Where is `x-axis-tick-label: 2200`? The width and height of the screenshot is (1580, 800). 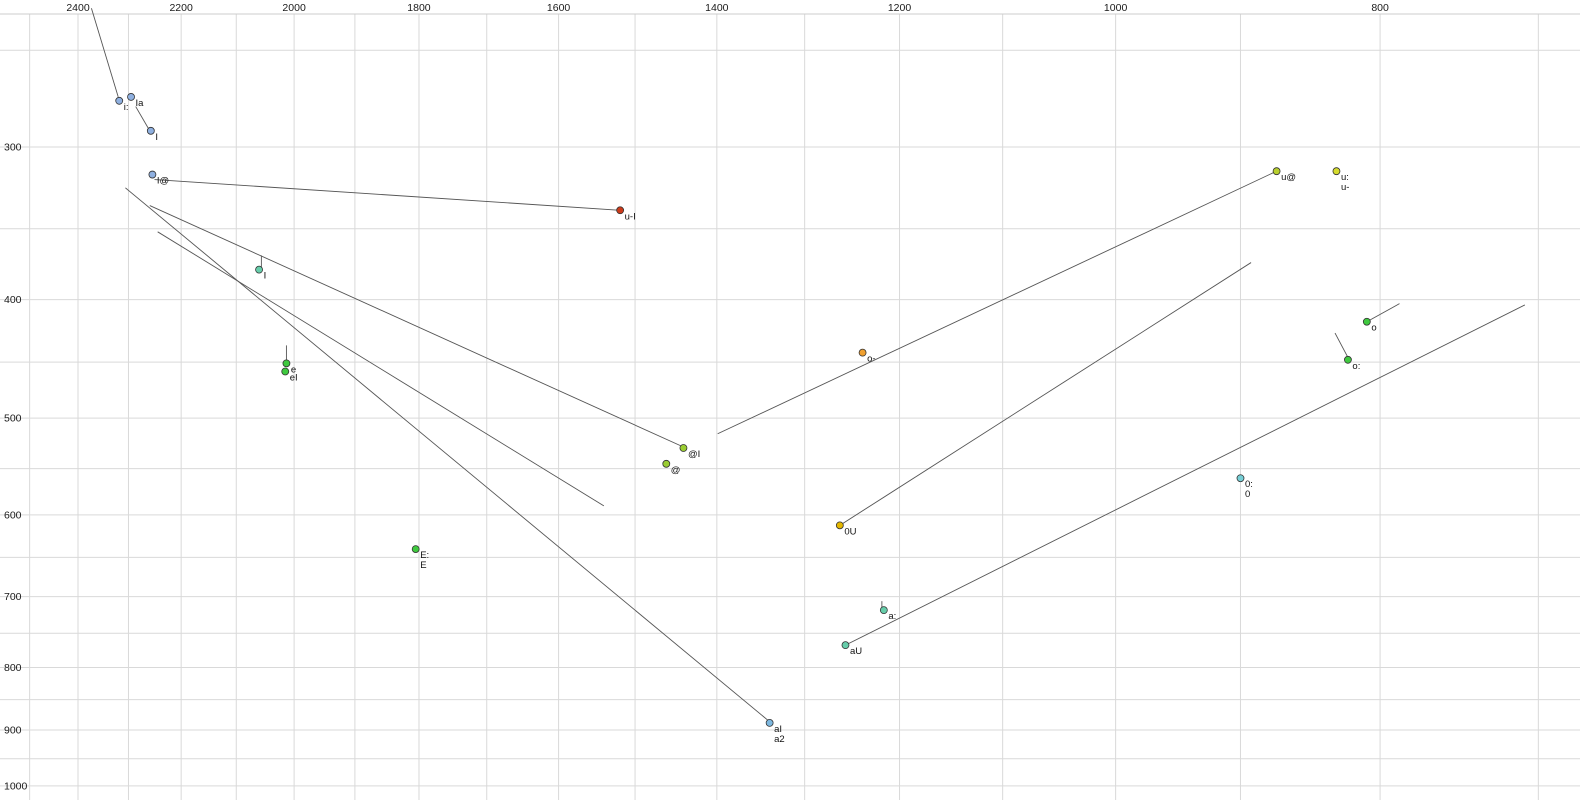 x-axis-tick-label: 2200 is located at coordinates (181, 8).